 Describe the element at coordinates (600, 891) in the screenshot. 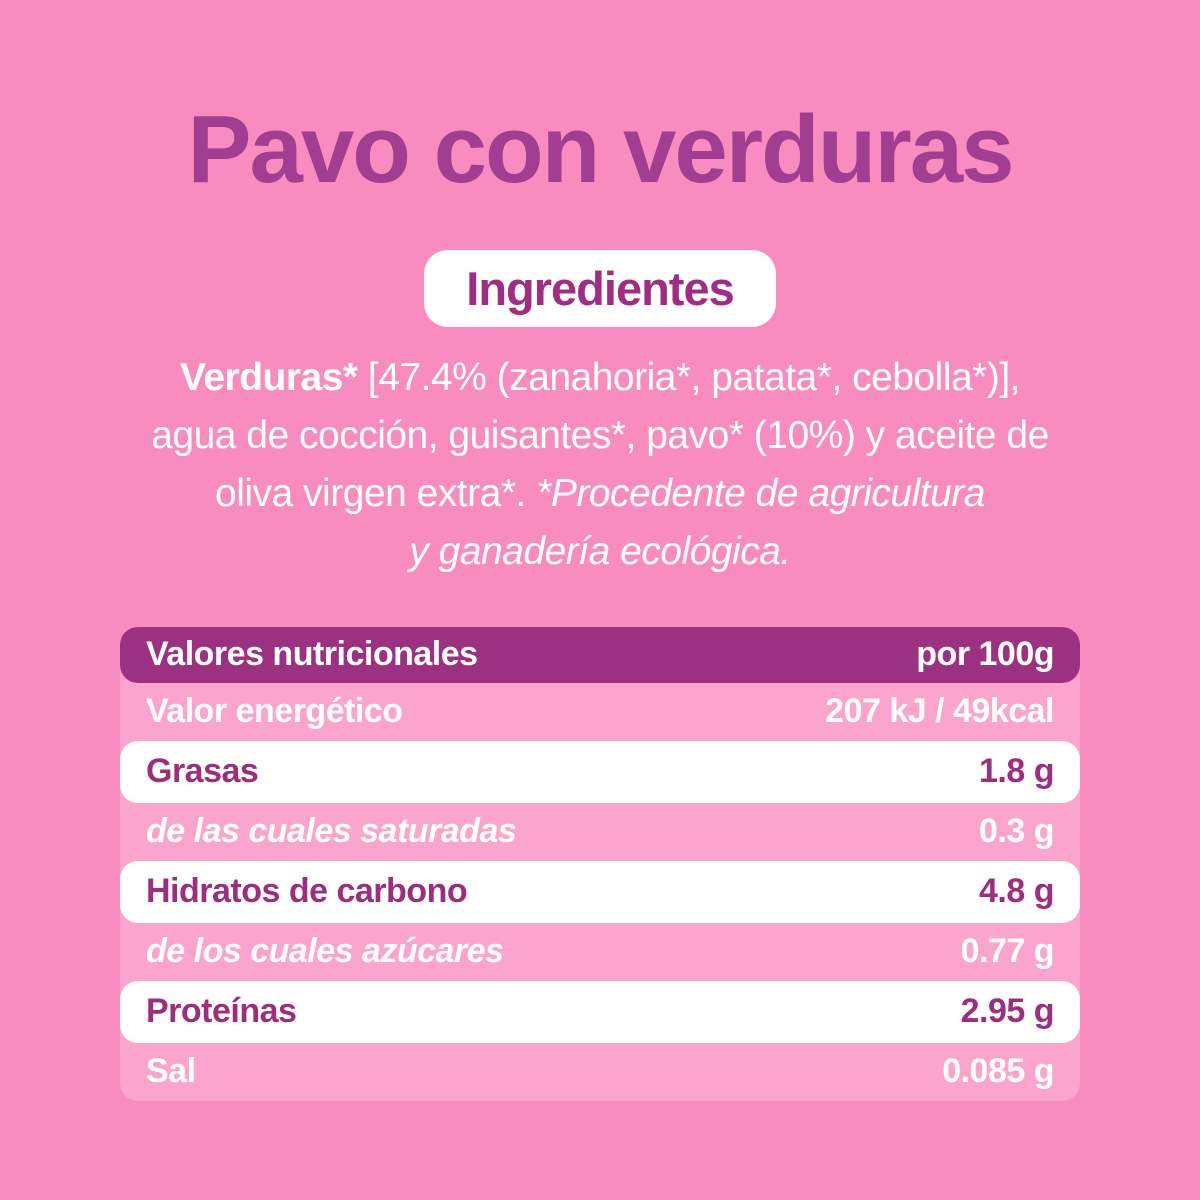

I see `table-row: Hidratos de carbono 4.8 g` at that location.